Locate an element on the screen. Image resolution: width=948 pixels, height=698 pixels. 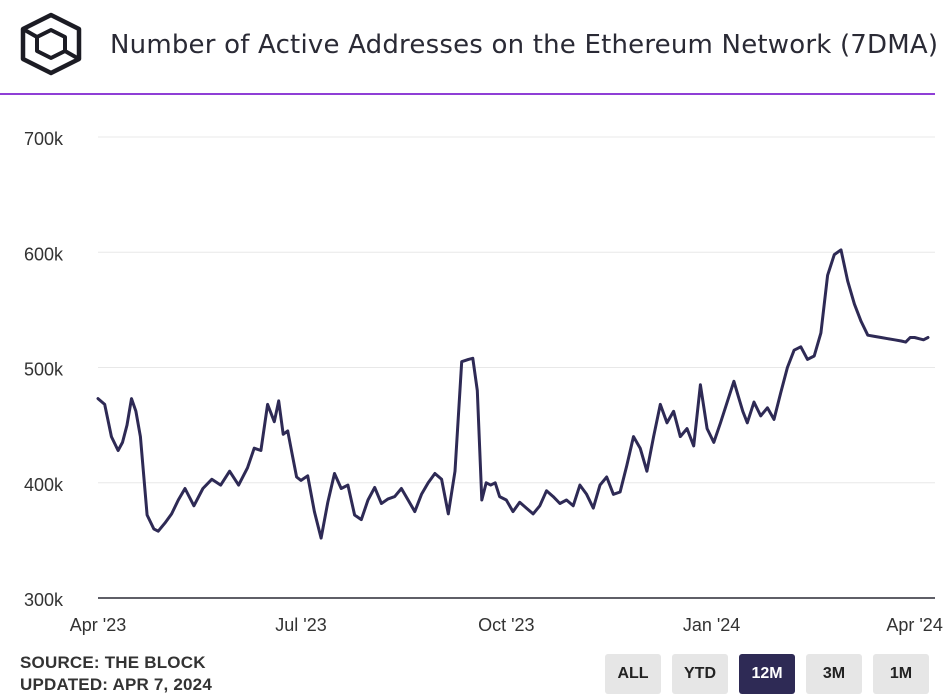
updated-label: UPDATED: APR 7, 2024 is located at coordinates (116, 684).